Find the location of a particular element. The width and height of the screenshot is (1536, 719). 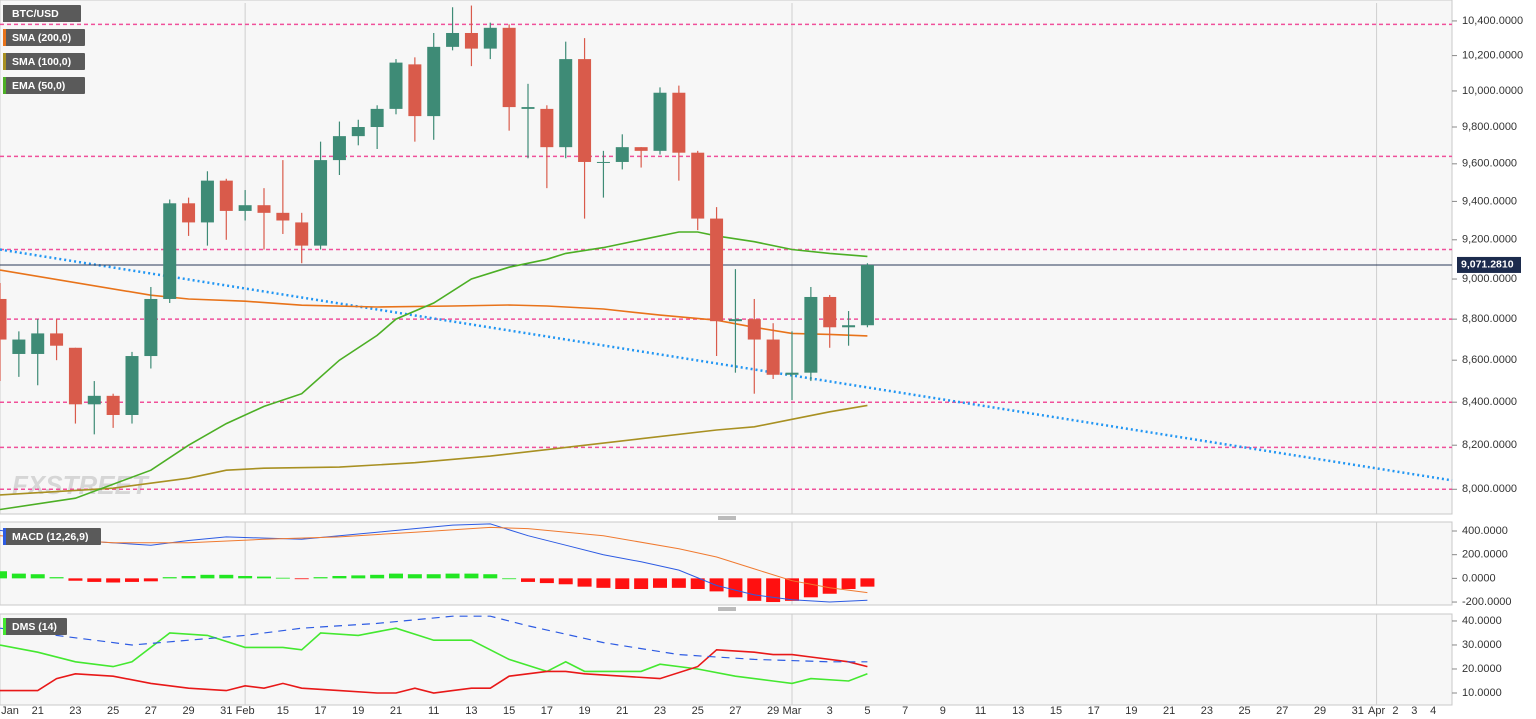

last-price-badge is located at coordinates (1489, 264).